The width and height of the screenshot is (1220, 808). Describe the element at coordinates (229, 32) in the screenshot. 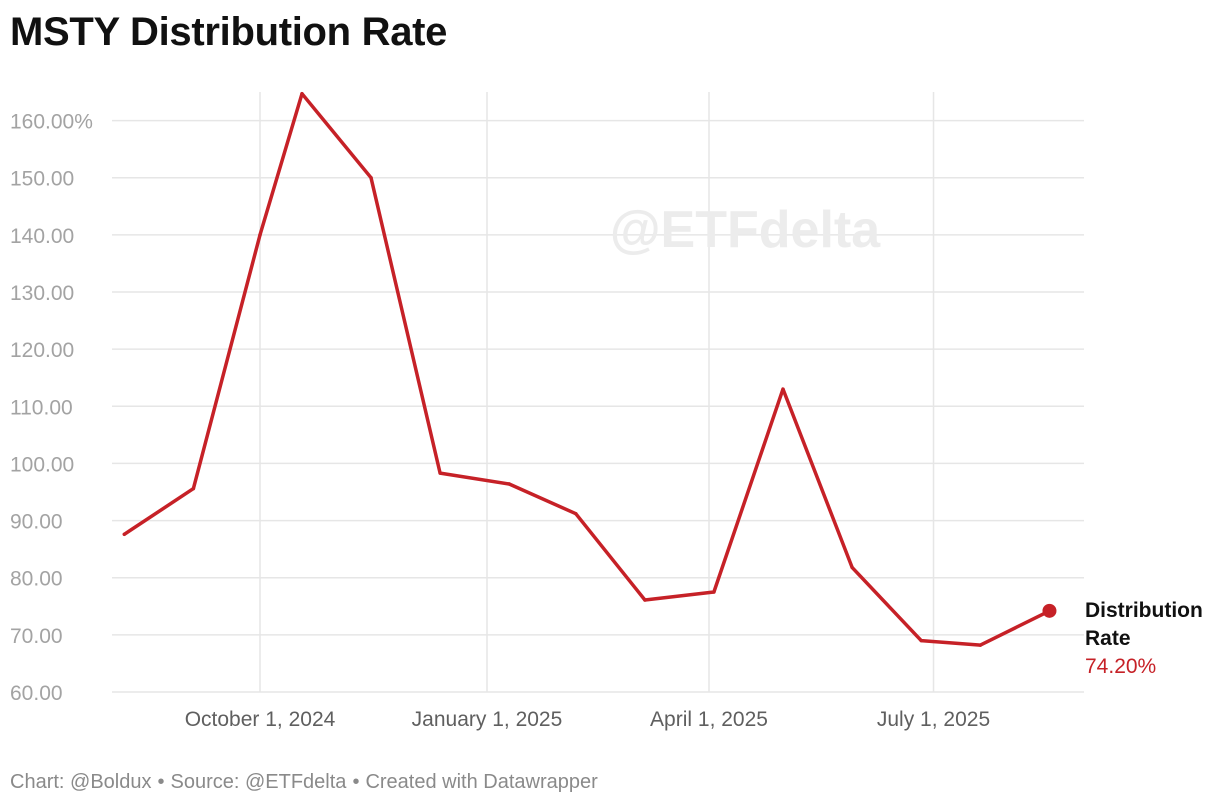

I see `chart-title: MSTY Distribution Rate` at that location.